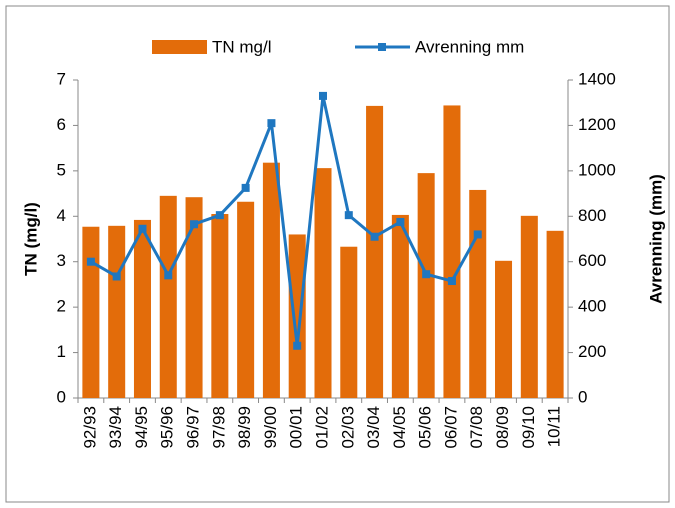 The height and width of the screenshot is (508, 675). What do you see at coordinates (30, 239) in the screenshot?
I see `y-axis-label: TN (mg/l)` at bounding box center [30, 239].